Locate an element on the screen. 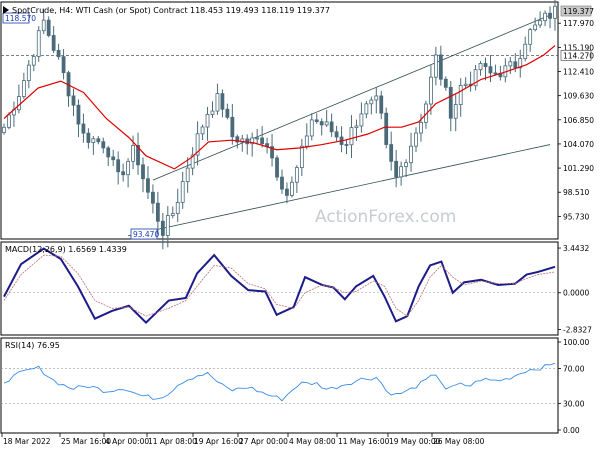 The image size is (600, 450). time-tick-label: 27 Apr 00:00 is located at coordinates (263, 441).